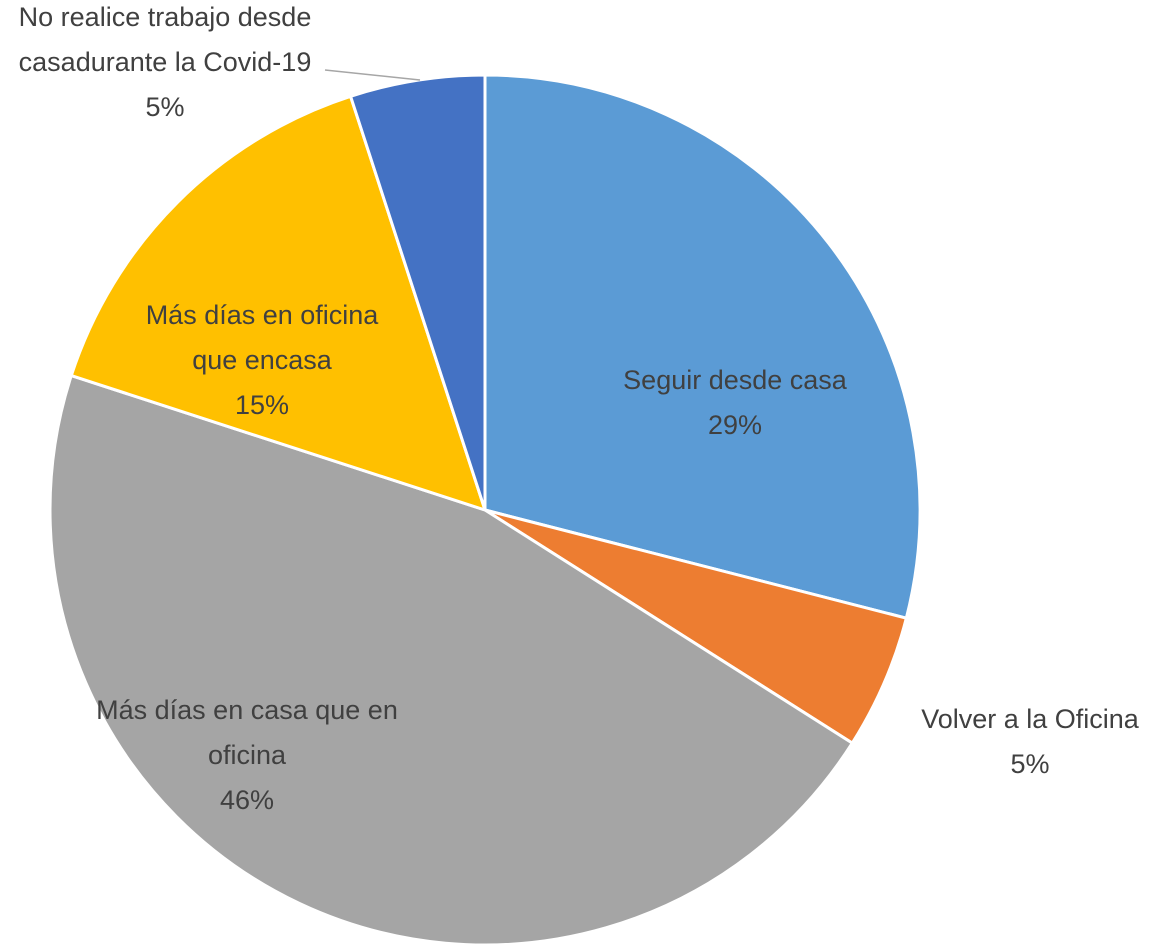 Image resolution: width=1171 pixels, height=947 pixels. I want to click on data-label-box: Más días en oficina que encasa 15%, so click(262, 360).